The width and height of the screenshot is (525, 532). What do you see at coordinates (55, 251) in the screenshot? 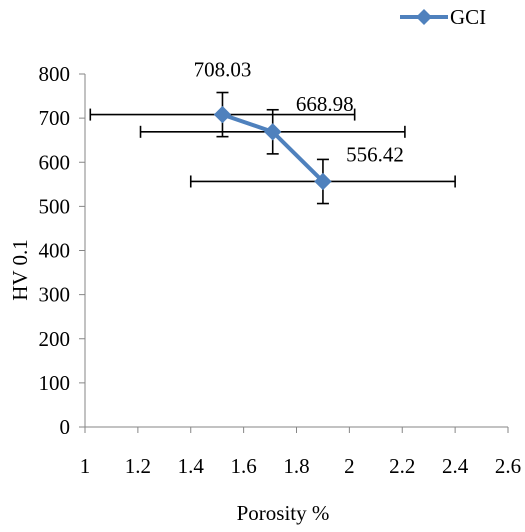
I see `y-tick-label: 400` at bounding box center [55, 251].